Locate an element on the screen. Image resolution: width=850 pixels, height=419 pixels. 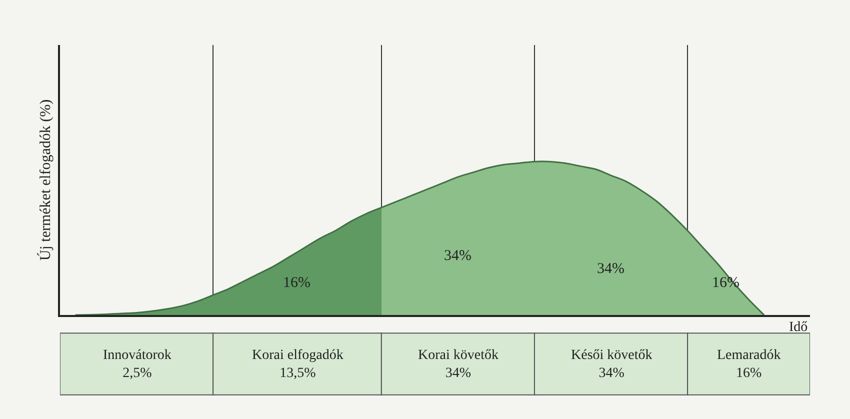
text: Késői követők 34% is located at coordinates (611, 365).